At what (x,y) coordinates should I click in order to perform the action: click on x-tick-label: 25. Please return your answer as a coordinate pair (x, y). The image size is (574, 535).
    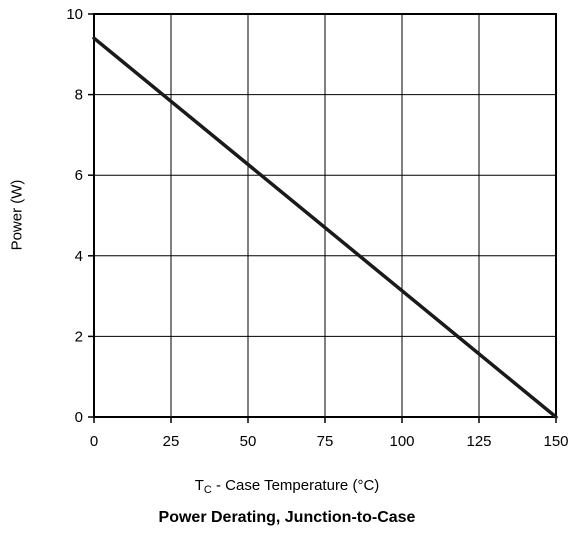
    Looking at the image, I should click on (171, 441).